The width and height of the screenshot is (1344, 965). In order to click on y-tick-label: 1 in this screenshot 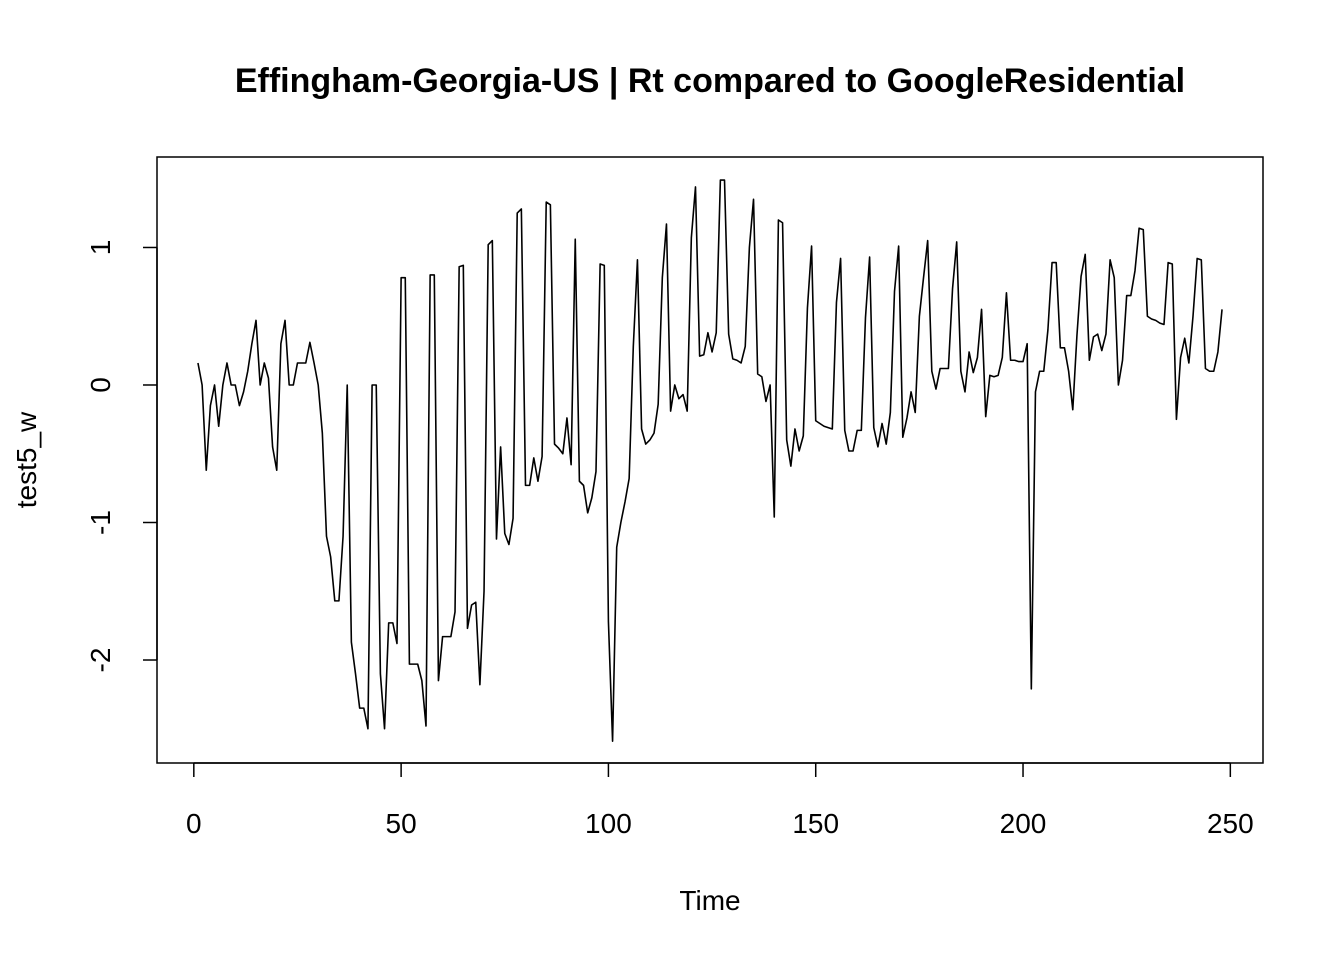, I will do `click(100, 248)`.